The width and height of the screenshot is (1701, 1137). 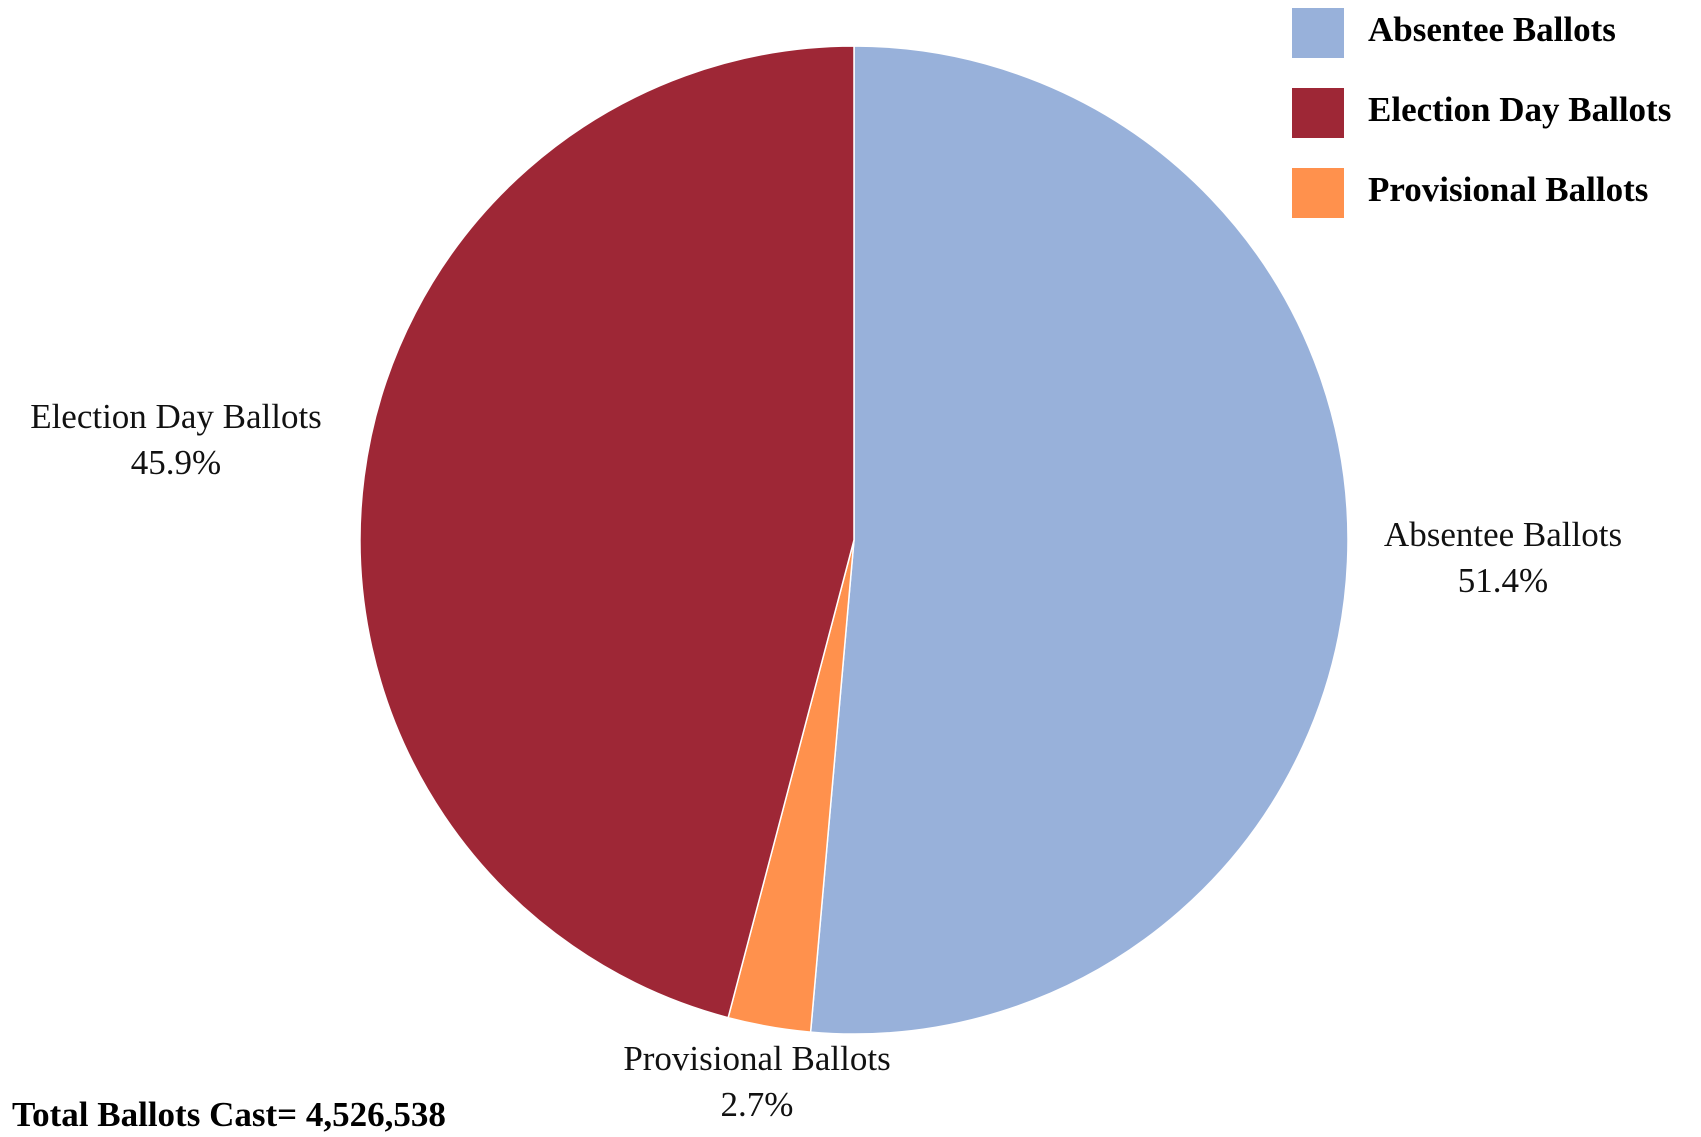 I want to click on legend-item-provisional-ballots: Provisional Ballots, so click(x=1470, y=193).